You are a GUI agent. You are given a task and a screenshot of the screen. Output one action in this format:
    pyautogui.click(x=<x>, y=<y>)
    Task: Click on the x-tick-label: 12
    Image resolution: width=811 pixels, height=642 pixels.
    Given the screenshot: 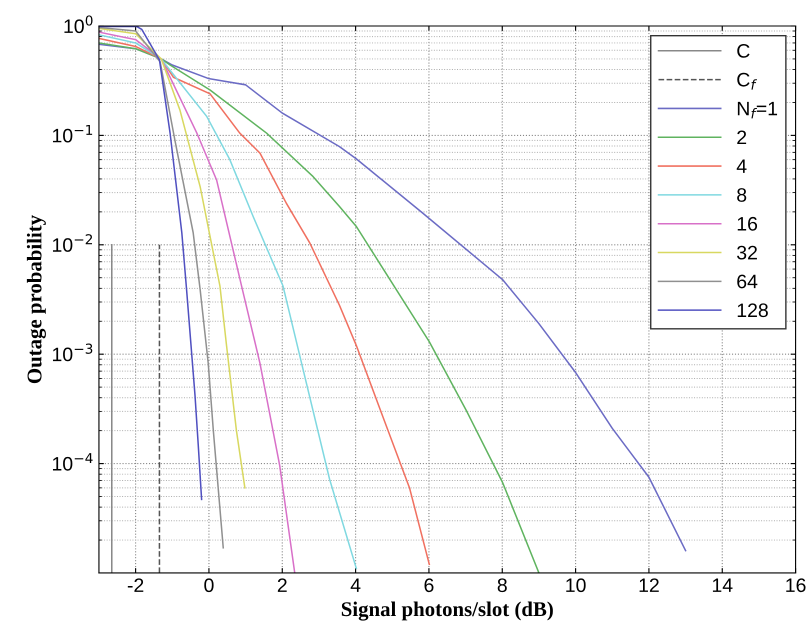 What is the action you would take?
    pyautogui.click(x=649, y=585)
    